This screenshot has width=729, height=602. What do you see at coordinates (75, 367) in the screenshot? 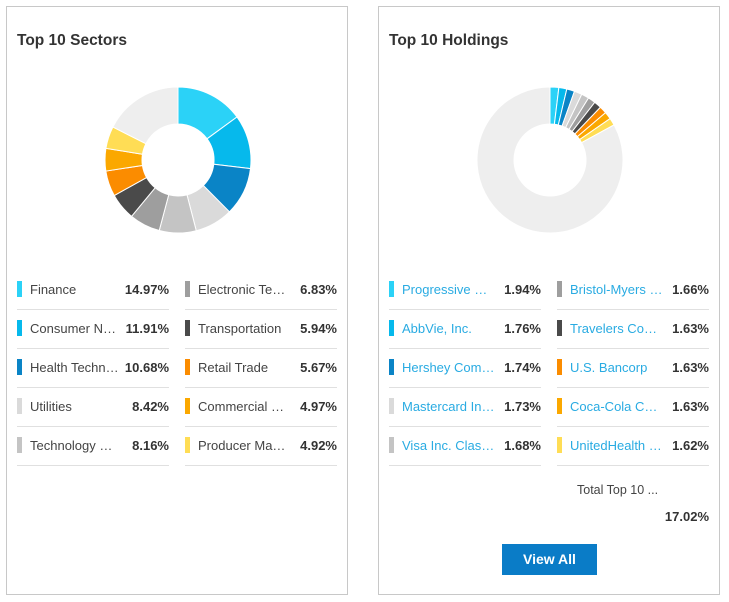
I see `sectors-name: Health Technology` at bounding box center [75, 367].